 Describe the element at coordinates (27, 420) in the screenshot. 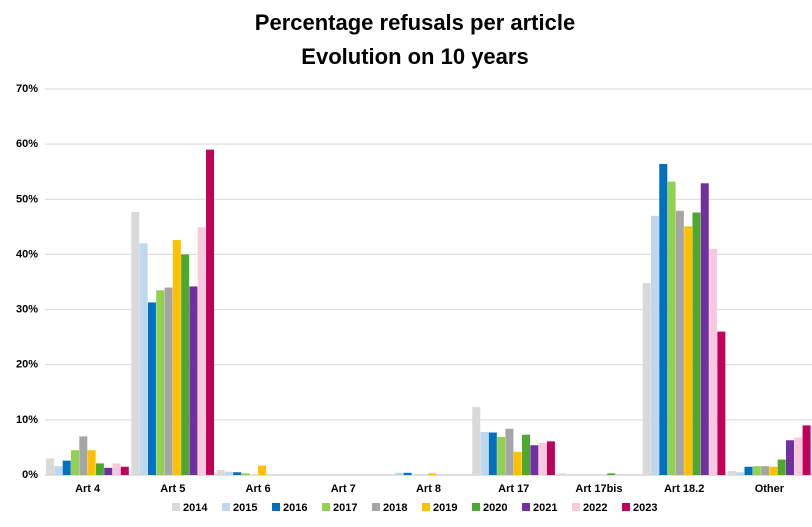

I see `y-tick-label: 10%` at that location.